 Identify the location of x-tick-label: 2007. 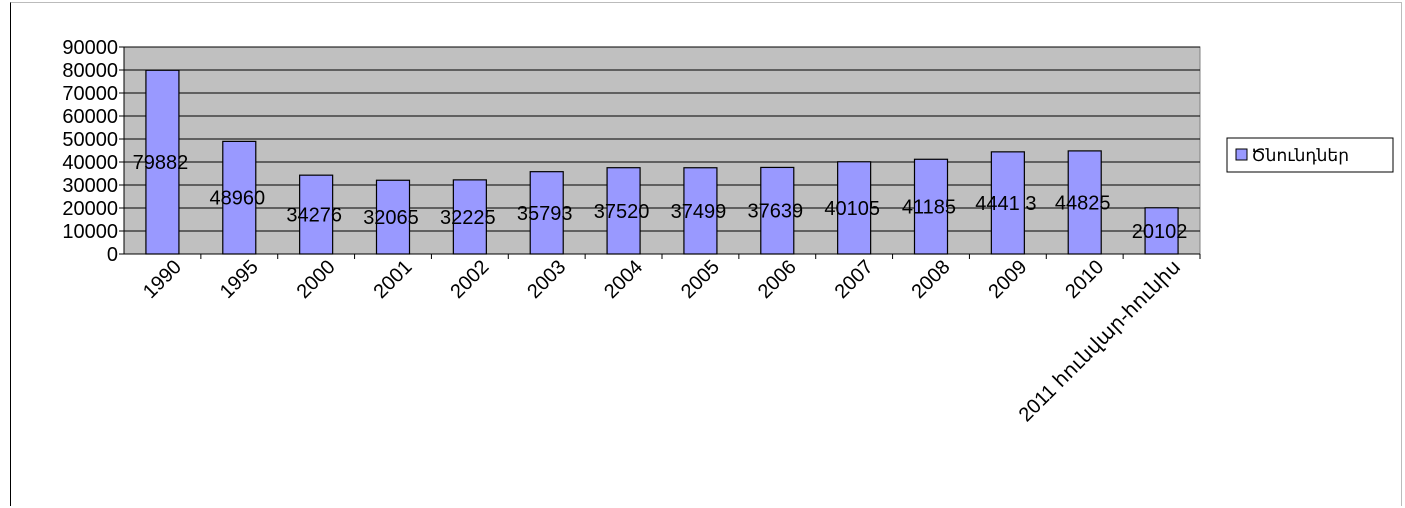
(854, 279).